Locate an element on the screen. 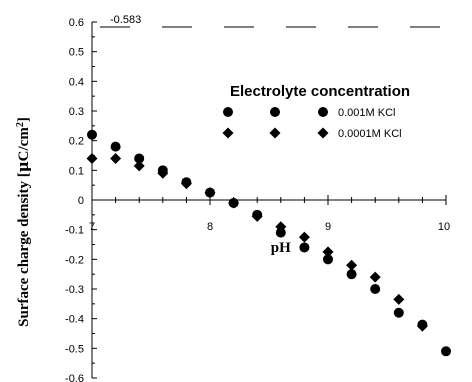 This screenshot has width=472, height=382. y-tick-label: 0.4 is located at coordinates (76, 82).